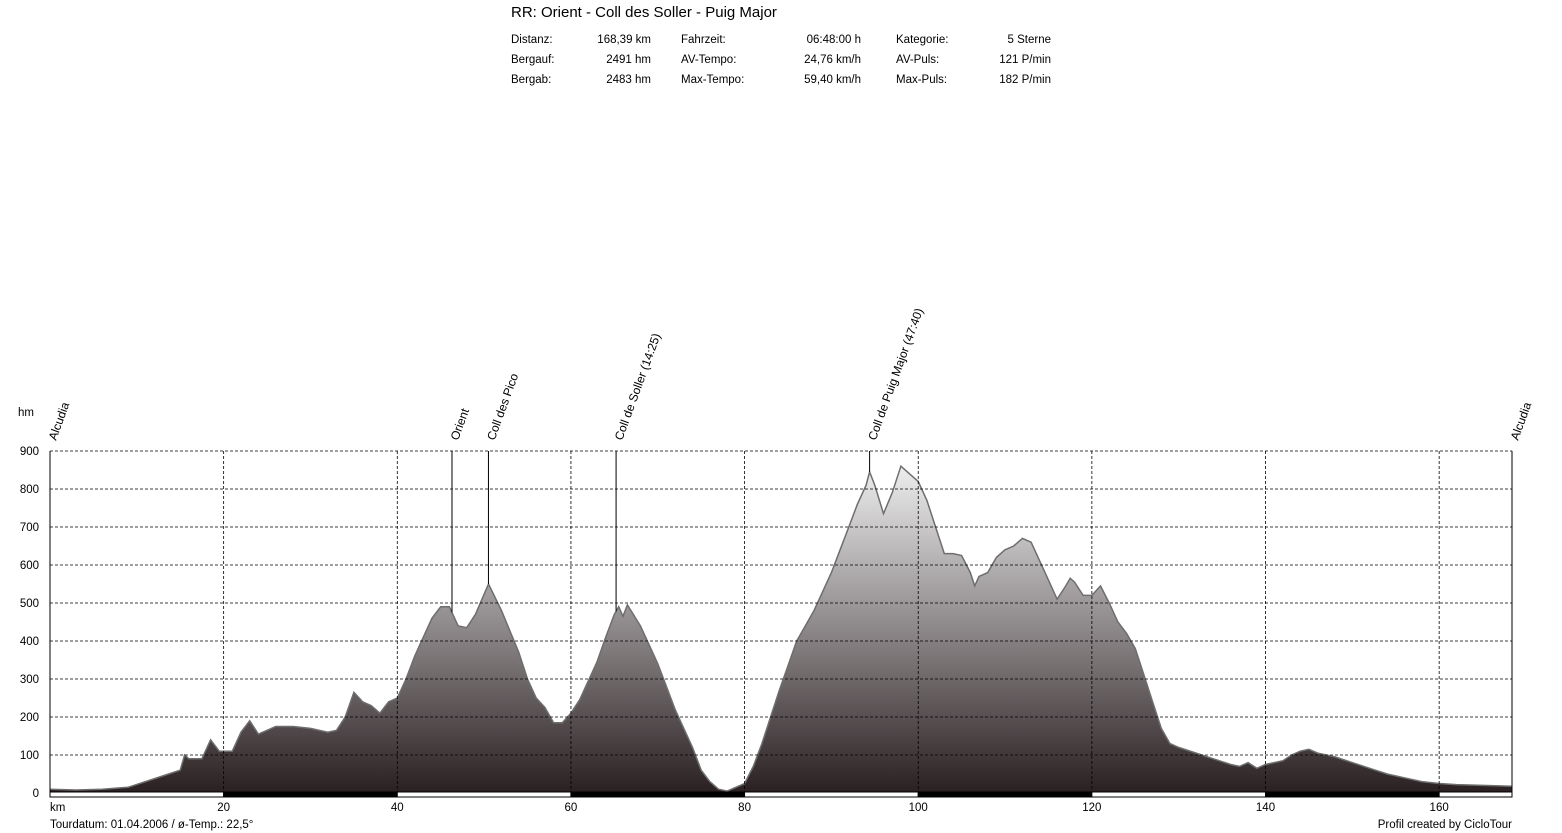  What do you see at coordinates (832, 60) in the screenshot?
I see `stat-value: 24,76 km/h` at bounding box center [832, 60].